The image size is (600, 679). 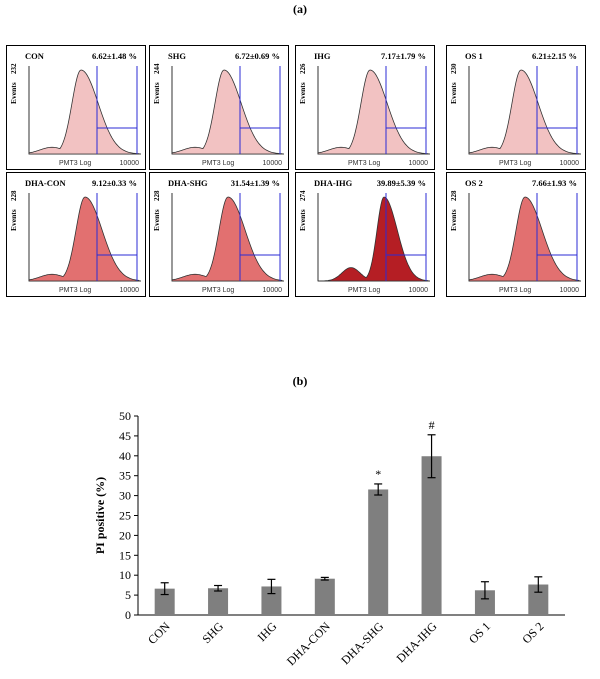 I want to click on panel-b-label: (b), so click(x=300, y=381).